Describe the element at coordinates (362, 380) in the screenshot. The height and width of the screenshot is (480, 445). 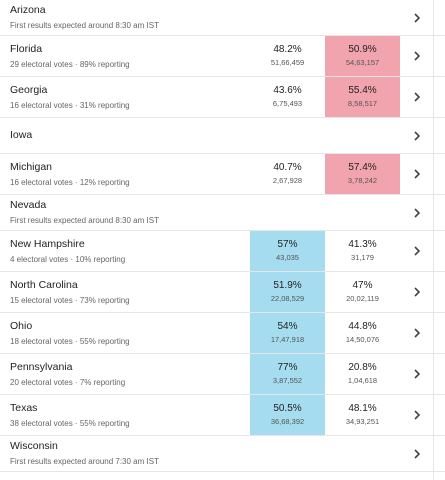
I see `vote-count: 1,04,618` at that location.